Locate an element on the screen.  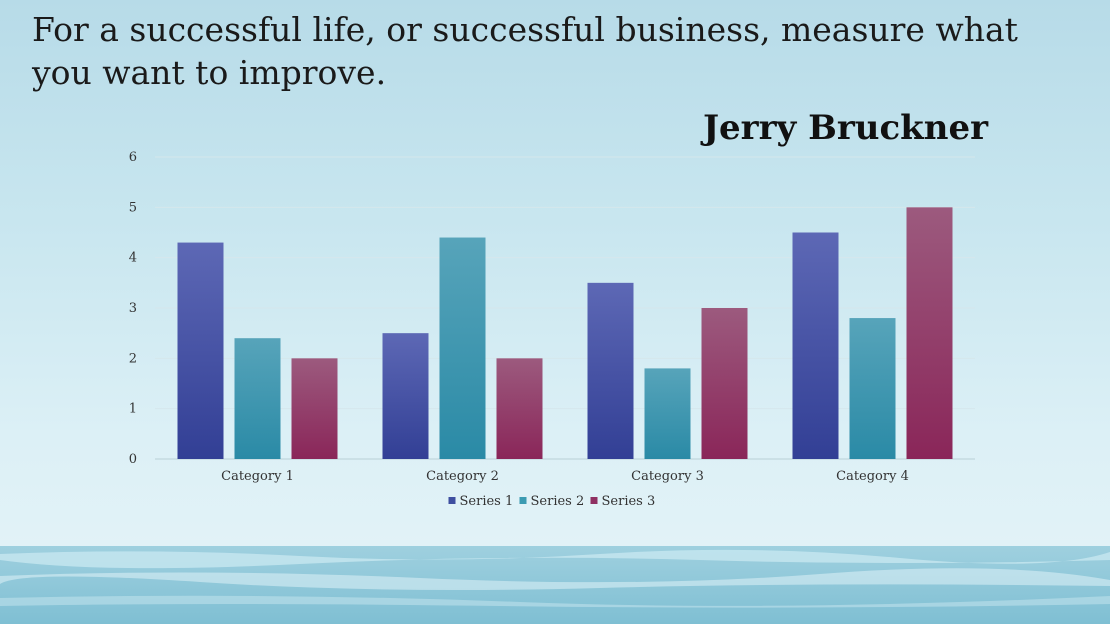
y-tick-label: 5 is located at coordinates (133, 207).